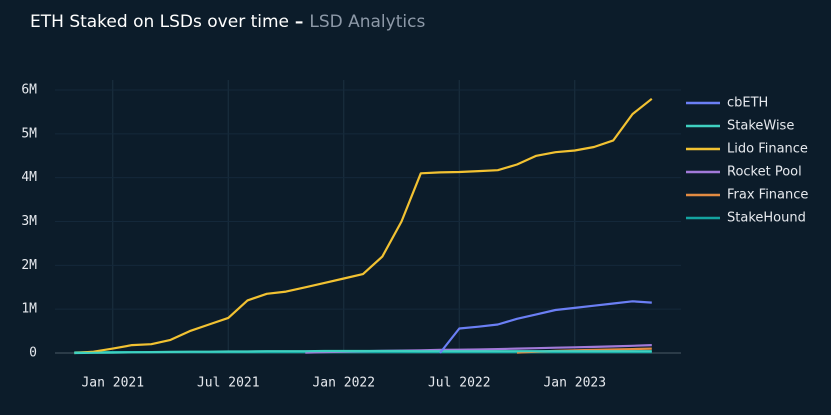 The height and width of the screenshot is (415, 831). I want to click on legend-label: StakeWise, so click(760, 126).